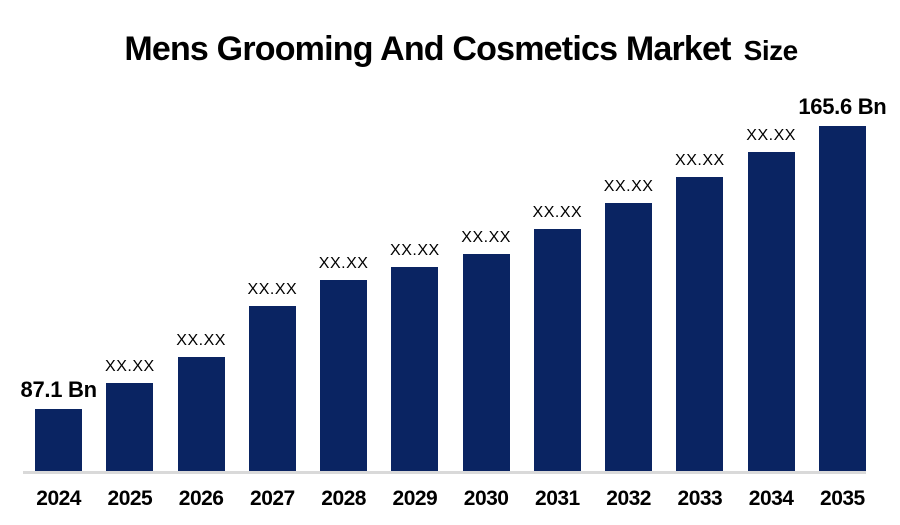  I want to click on chart-title-suffix: Size, so click(771, 50).